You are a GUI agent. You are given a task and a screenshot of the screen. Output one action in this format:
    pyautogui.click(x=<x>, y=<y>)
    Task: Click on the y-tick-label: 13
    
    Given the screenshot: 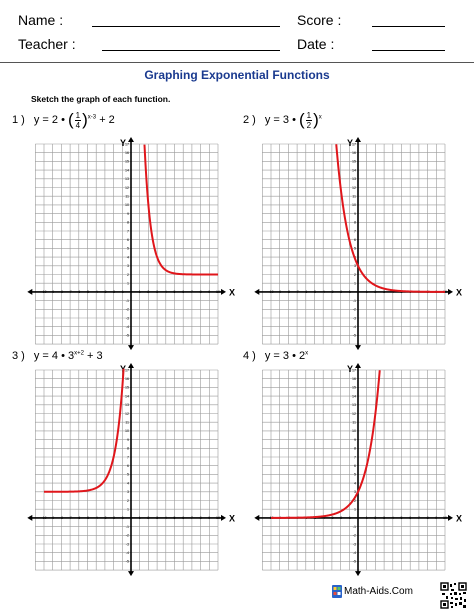 What is the action you would take?
    pyautogui.click(x=127, y=179)
    